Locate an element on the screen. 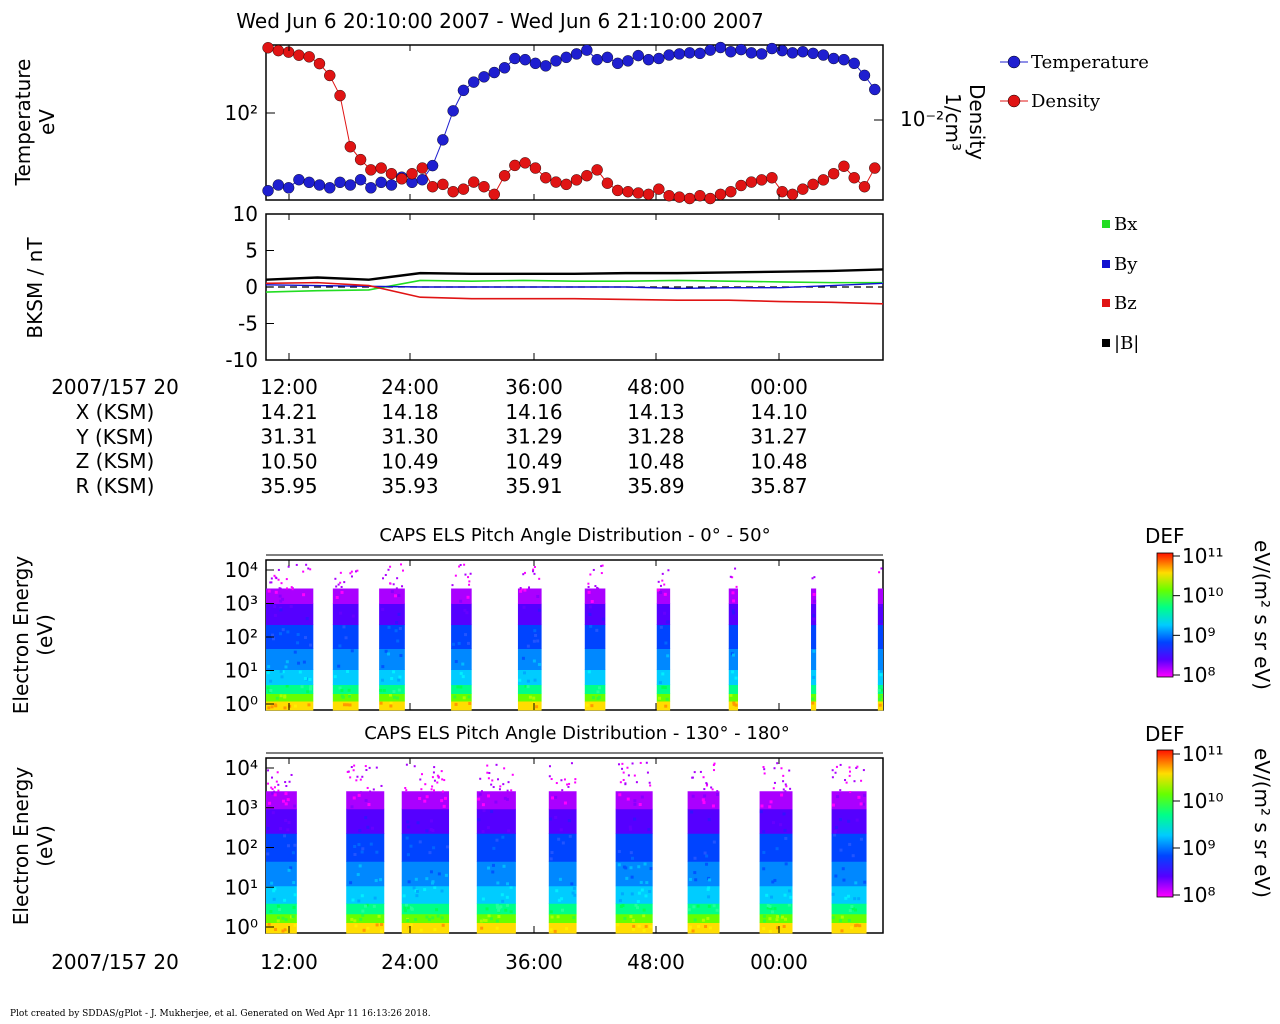  bfield-ytick-label: 0 is located at coordinates (251, 287).